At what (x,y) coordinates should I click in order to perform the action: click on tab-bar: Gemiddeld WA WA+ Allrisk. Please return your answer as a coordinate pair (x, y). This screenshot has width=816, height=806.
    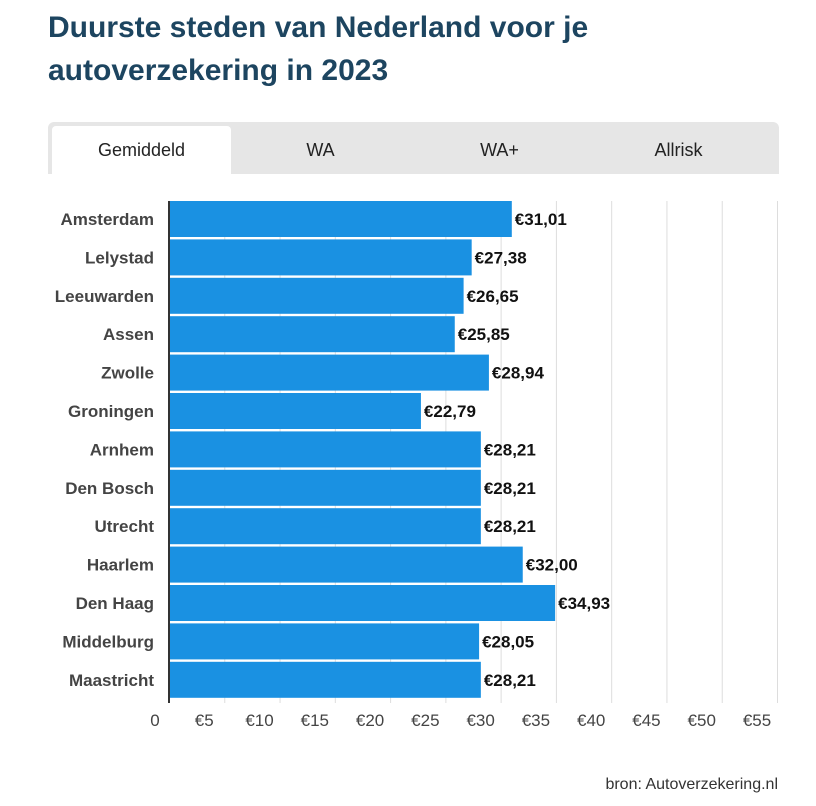
    Looking at the image, I should click on (413, 148).